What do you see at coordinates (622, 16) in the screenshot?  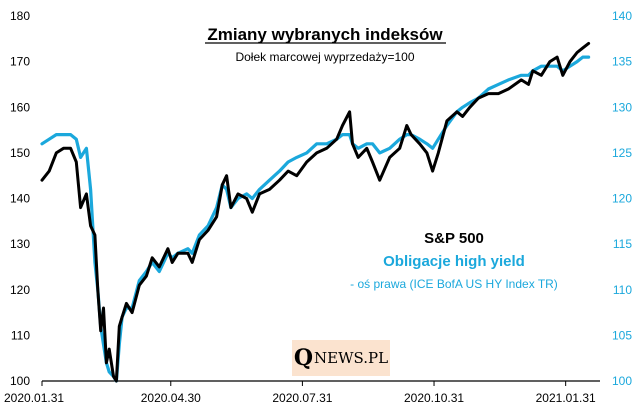 I see `right-y-tick-label: 140` at bounding box center [622, 16].